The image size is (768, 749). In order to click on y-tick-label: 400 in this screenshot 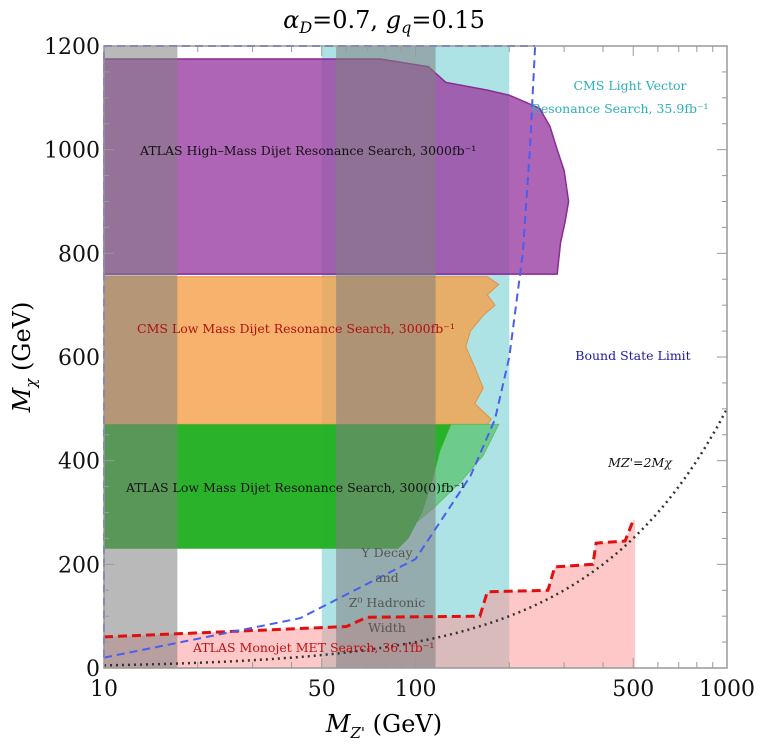, I will do `click(79, 462)`.